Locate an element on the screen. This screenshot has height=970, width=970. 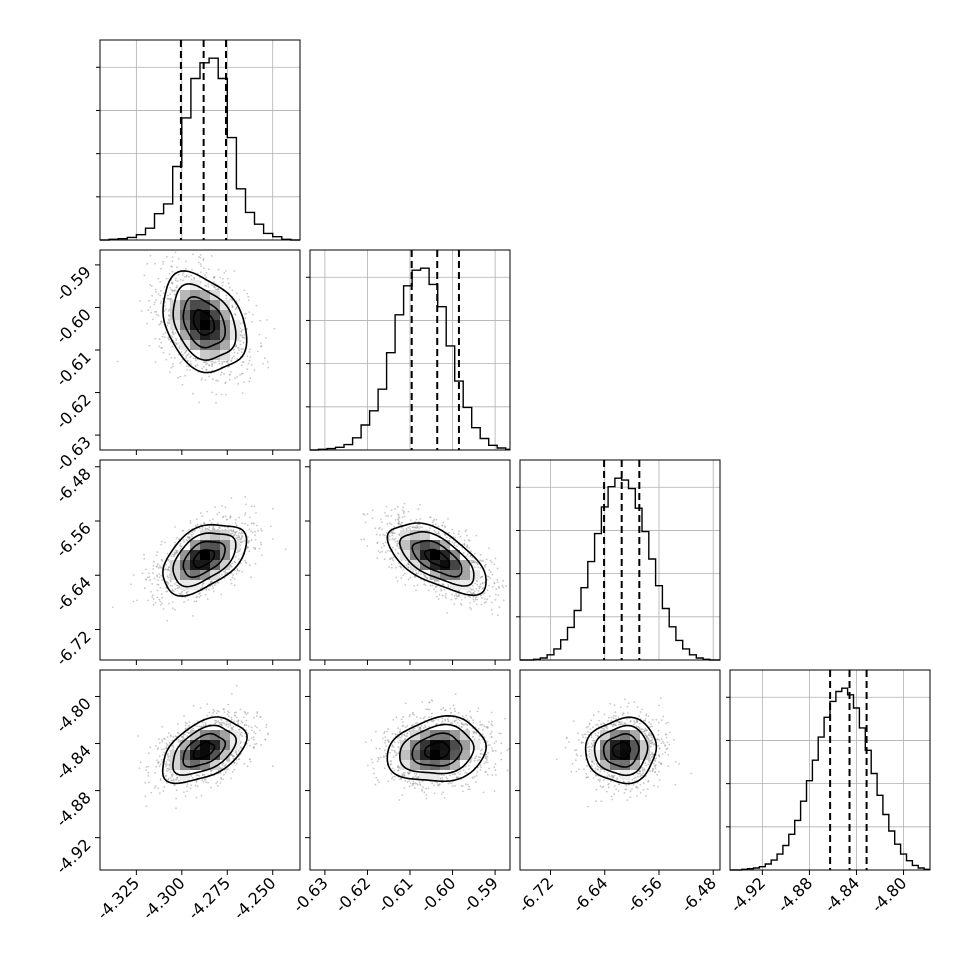
y-tick-label: -6.48 is located at coordinates (73, 485).